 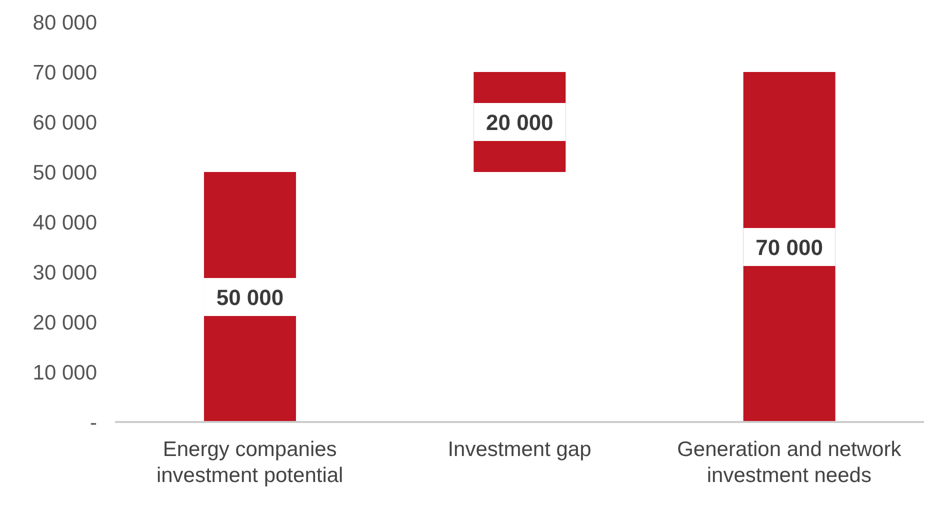 What do you see at coordinates (64, 322) in the screenshot?
I see `y-tick-label: 20 000` at bounding box center [64, 322].